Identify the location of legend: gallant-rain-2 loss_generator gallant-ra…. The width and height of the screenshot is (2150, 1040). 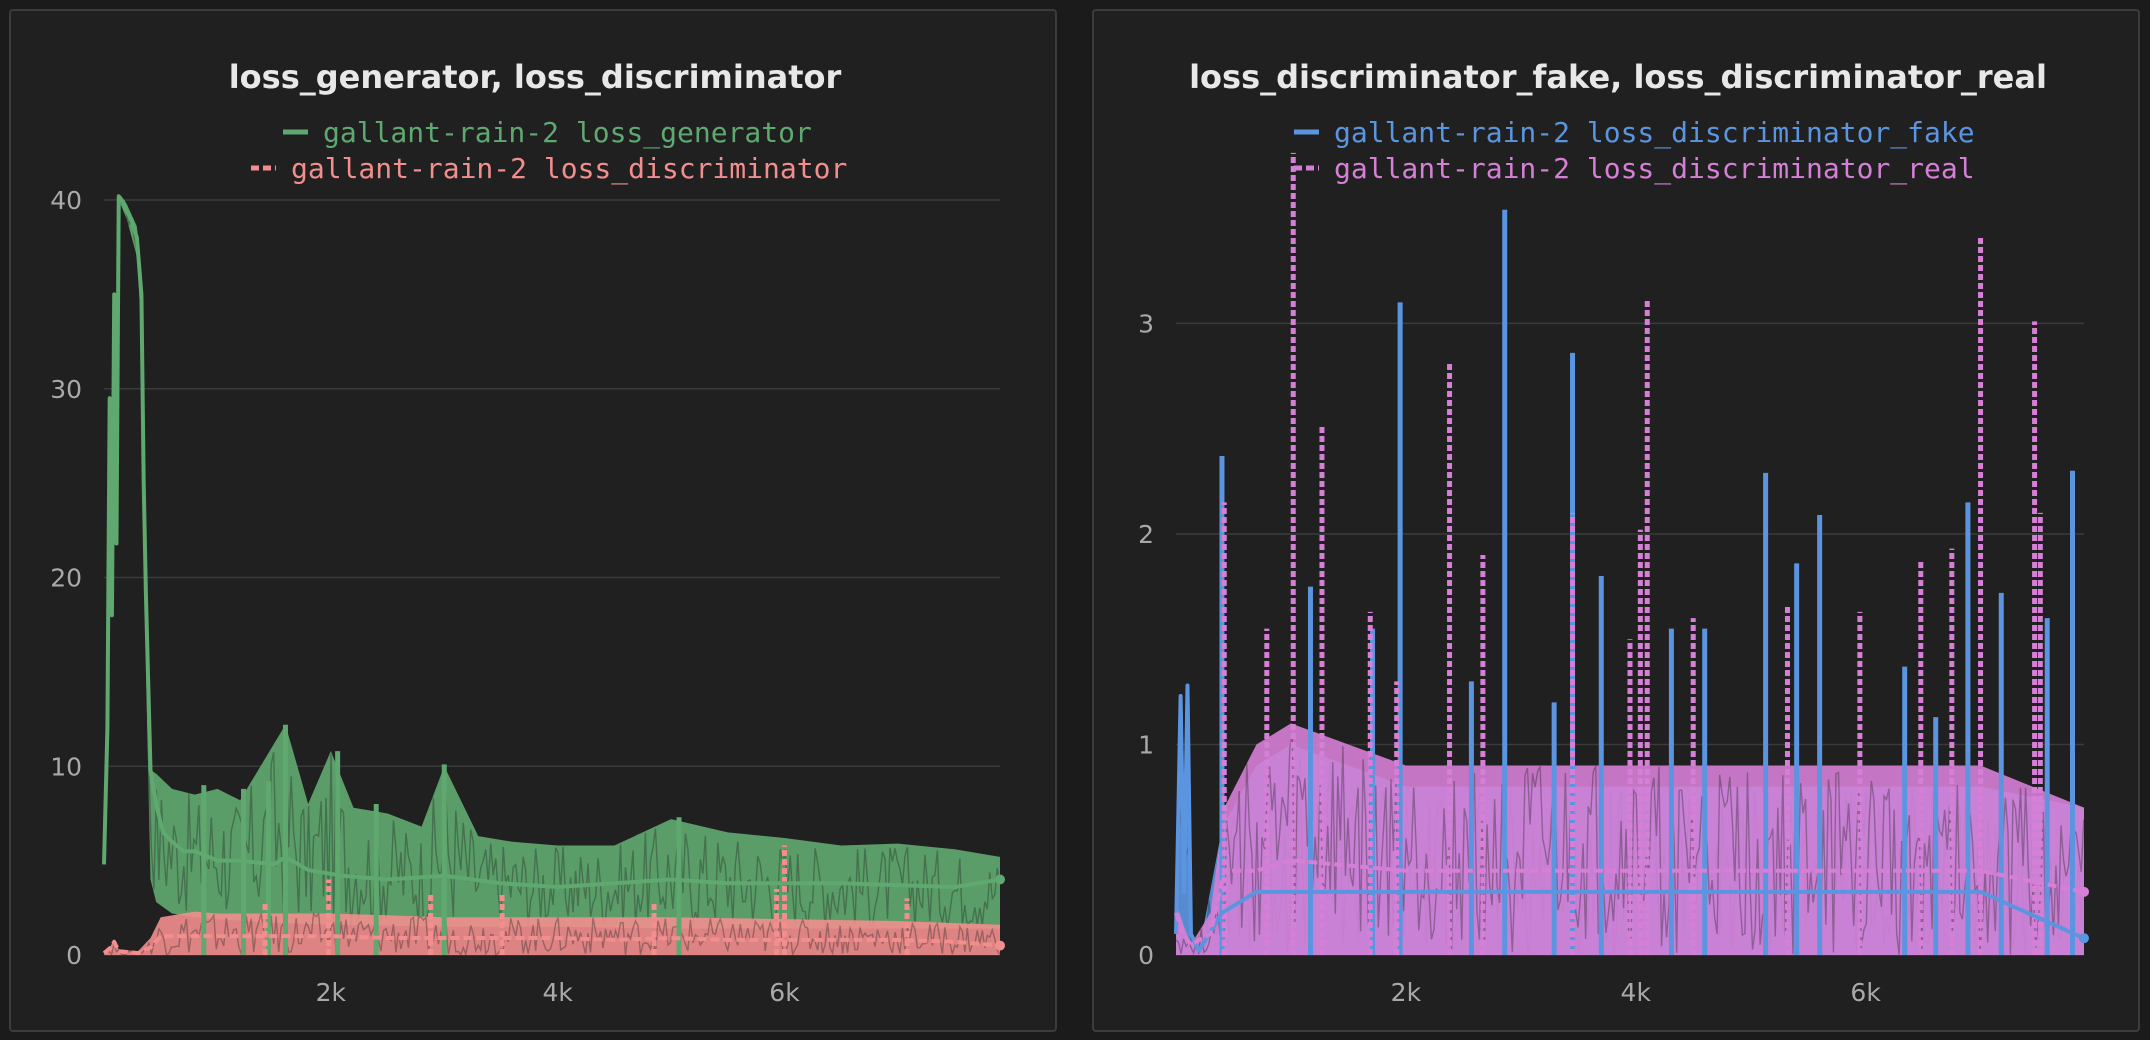
(549, 151).